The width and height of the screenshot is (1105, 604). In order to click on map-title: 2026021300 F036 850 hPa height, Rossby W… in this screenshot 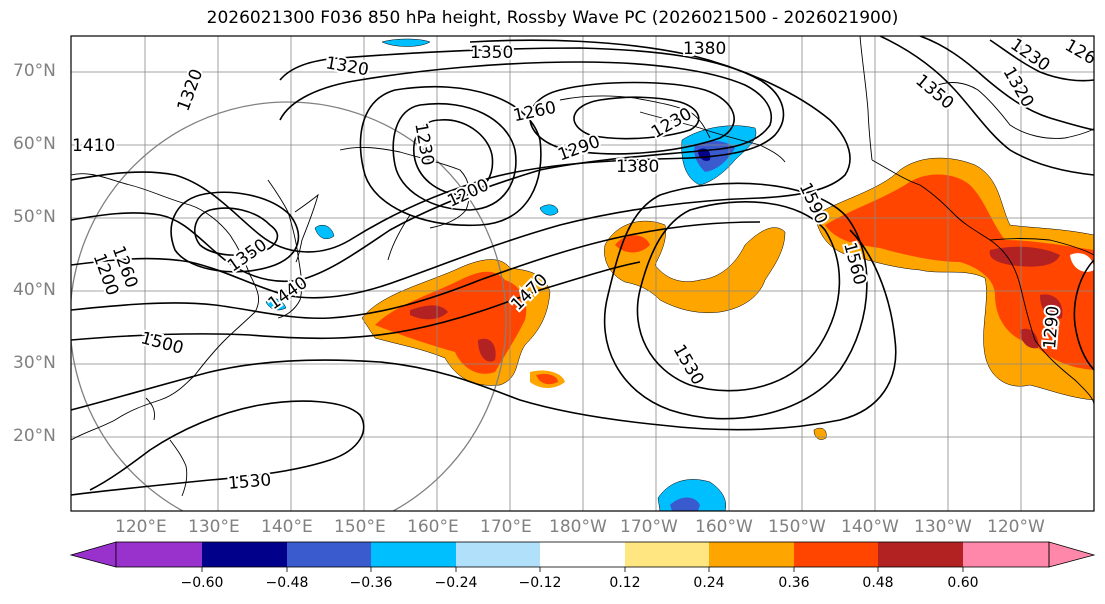, I will do `click(552, 18)`.